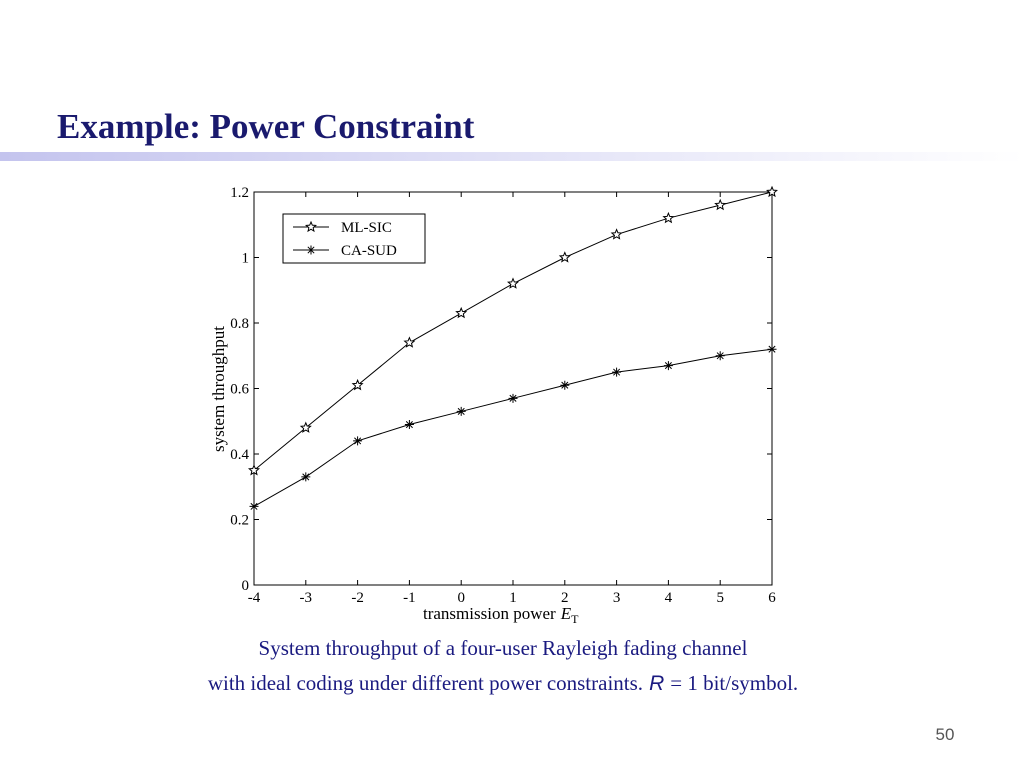  What do you see at coordinates (489, 613) in the screenshot?
I see `x-label-text: transmission power` at bounding box center [489, 613].